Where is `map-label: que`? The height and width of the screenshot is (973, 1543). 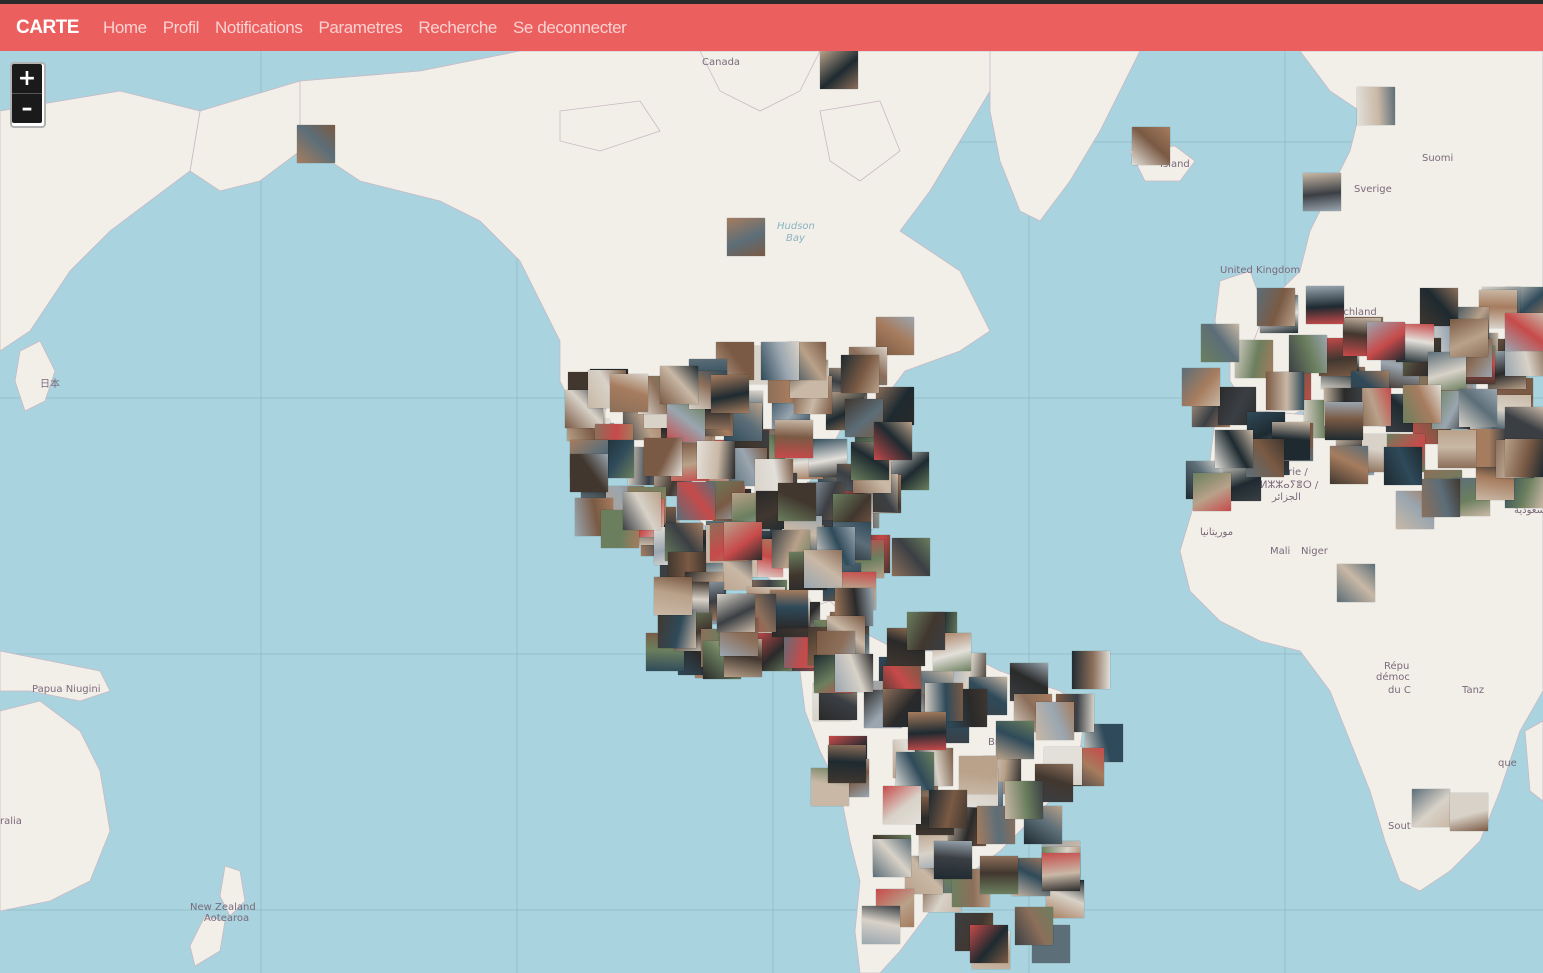 map-label: que is located at coordinates (1507, 763).